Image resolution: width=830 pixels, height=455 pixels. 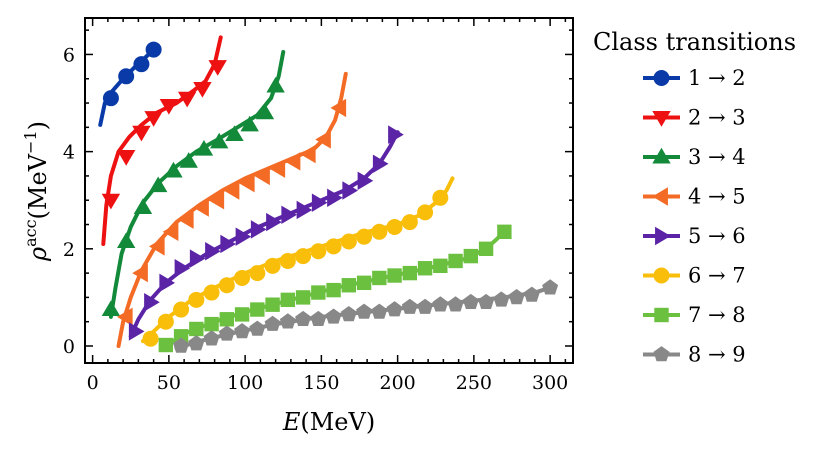 I want to click on x-tick-label: 200, so click(x=397, y=383).